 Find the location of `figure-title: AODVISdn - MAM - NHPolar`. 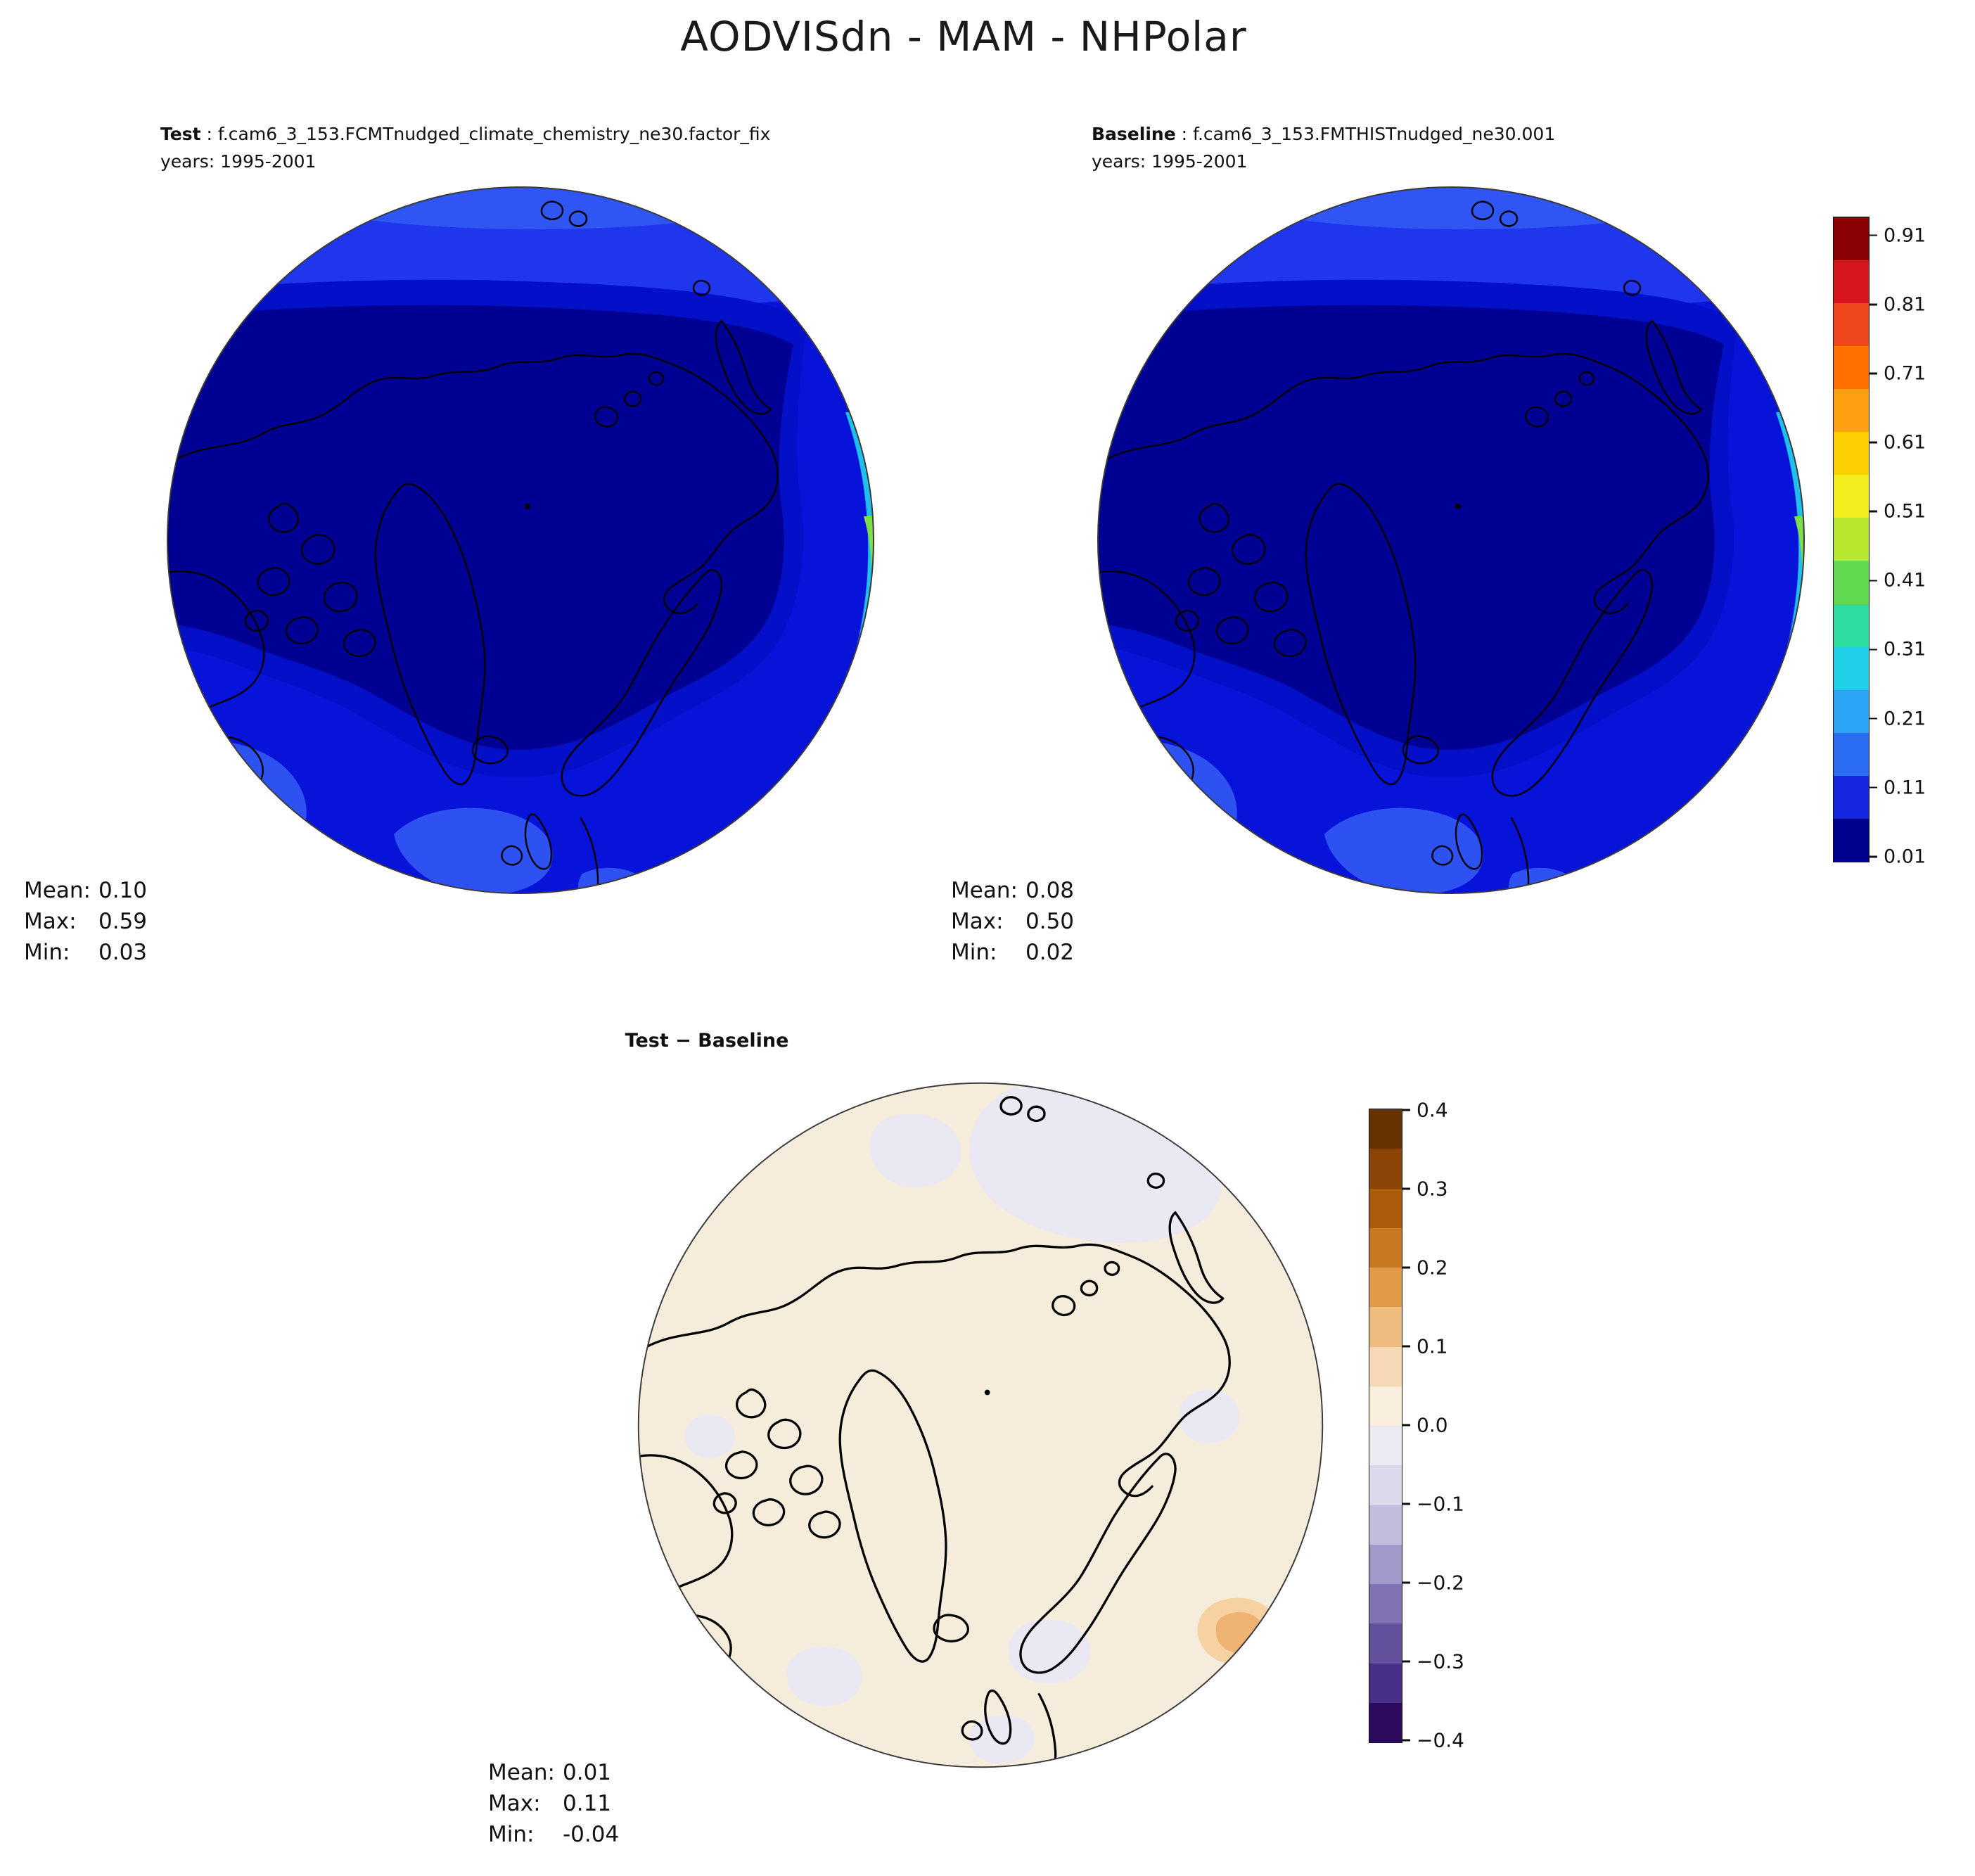

figure-title: AODVISdn - MAM - NHPolar is located at coordinates (963, 36).